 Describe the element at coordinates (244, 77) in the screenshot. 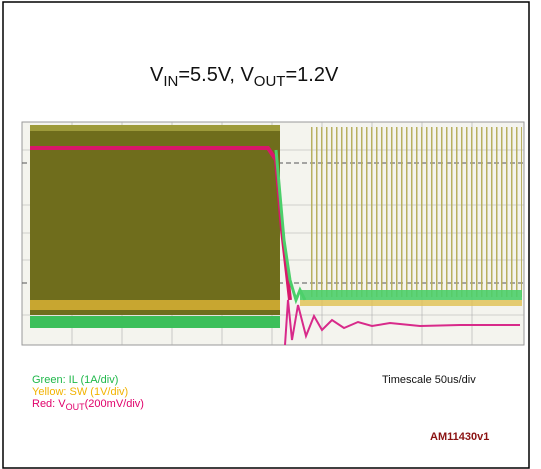

I see `title: VIN=5.5V, VOUT=1.2V` at that location.